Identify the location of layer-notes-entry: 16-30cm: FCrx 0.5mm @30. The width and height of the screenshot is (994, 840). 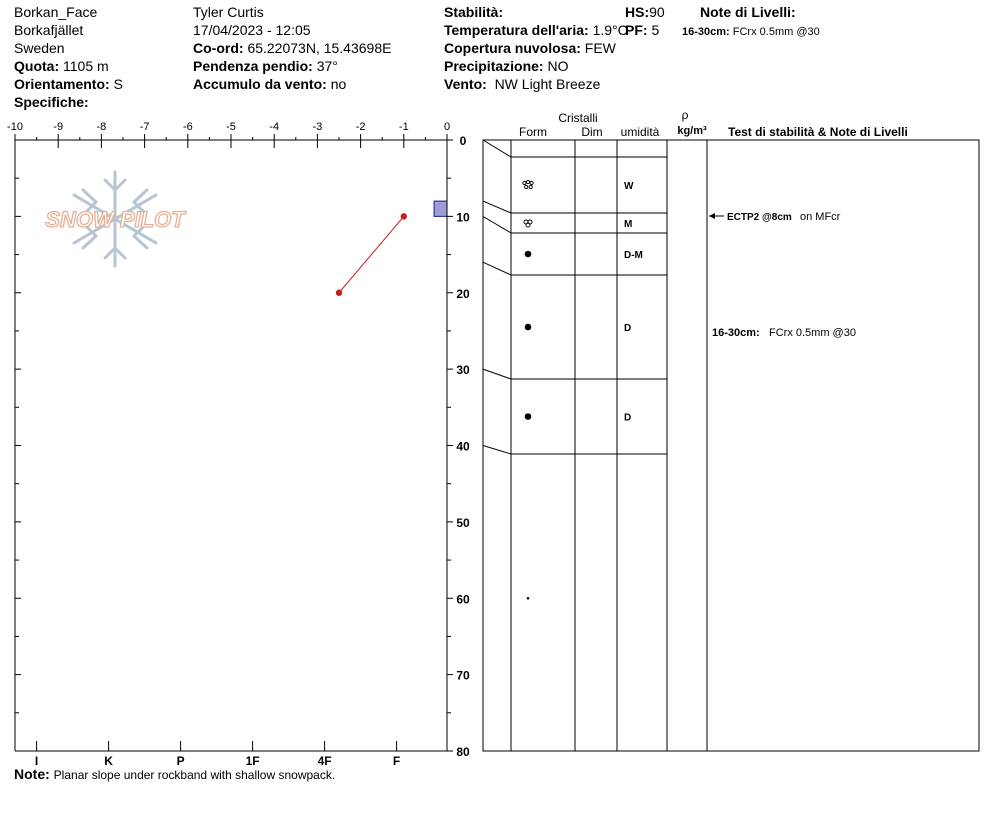
(751, 32).